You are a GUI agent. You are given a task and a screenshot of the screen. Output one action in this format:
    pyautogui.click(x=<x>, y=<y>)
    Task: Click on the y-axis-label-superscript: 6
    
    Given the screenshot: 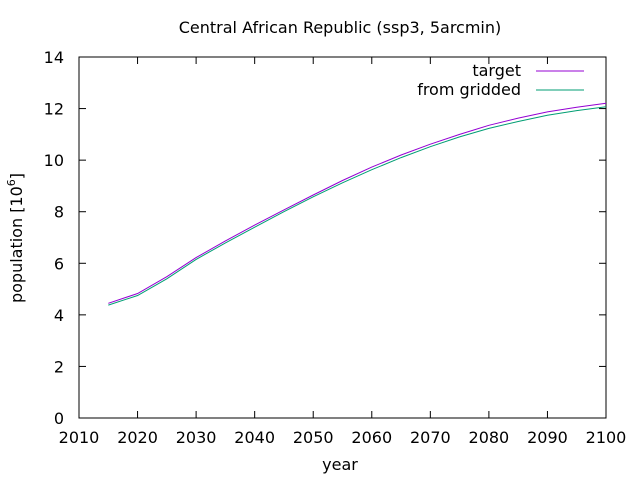 What is the action you would take?
    pyautogui.click(x=11, y=182)
    